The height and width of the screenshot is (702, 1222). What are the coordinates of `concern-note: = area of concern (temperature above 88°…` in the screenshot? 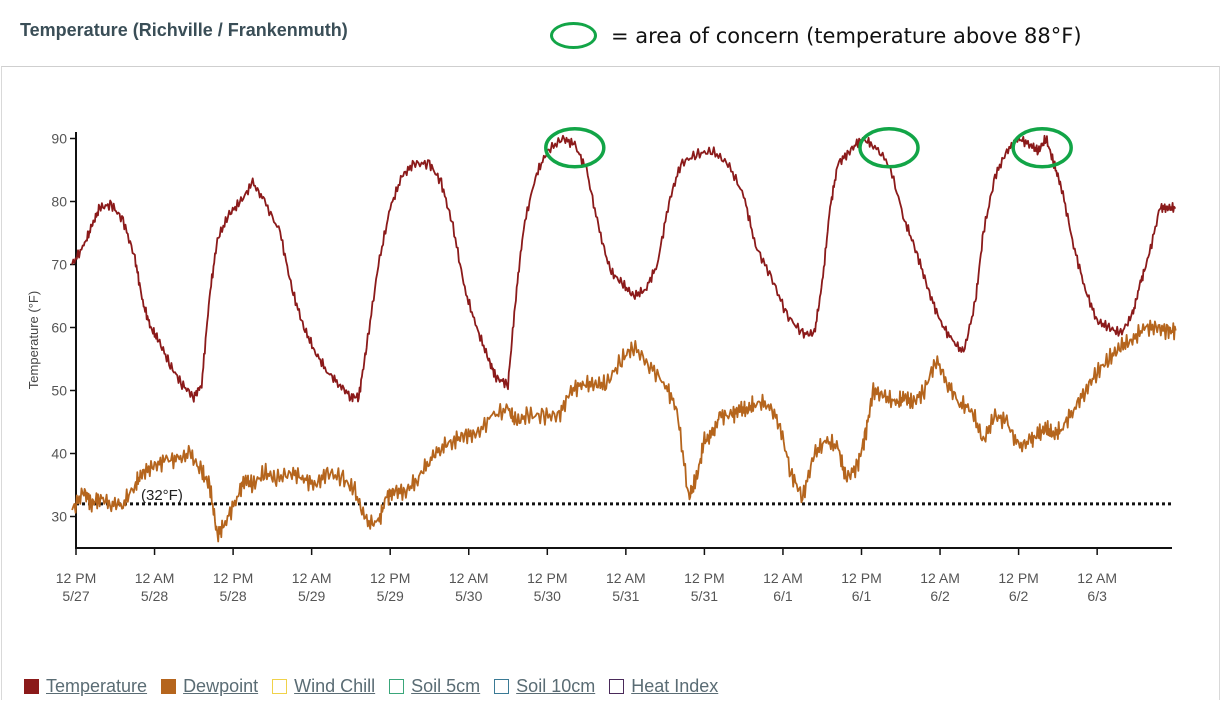 It's located at (816, 35).